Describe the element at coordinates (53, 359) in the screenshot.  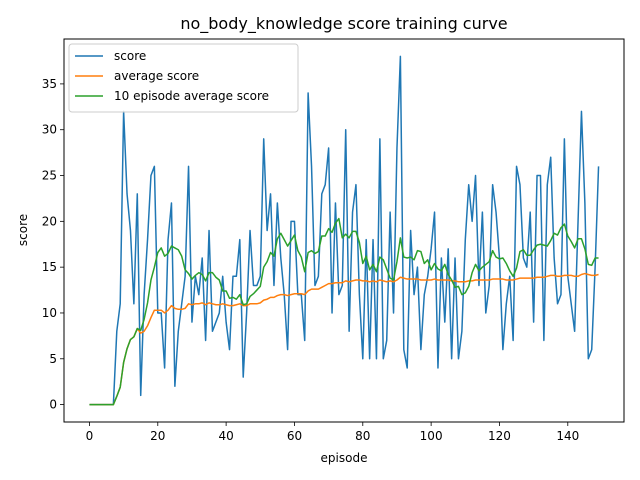
I see `y-tick-label: 5` at that location.